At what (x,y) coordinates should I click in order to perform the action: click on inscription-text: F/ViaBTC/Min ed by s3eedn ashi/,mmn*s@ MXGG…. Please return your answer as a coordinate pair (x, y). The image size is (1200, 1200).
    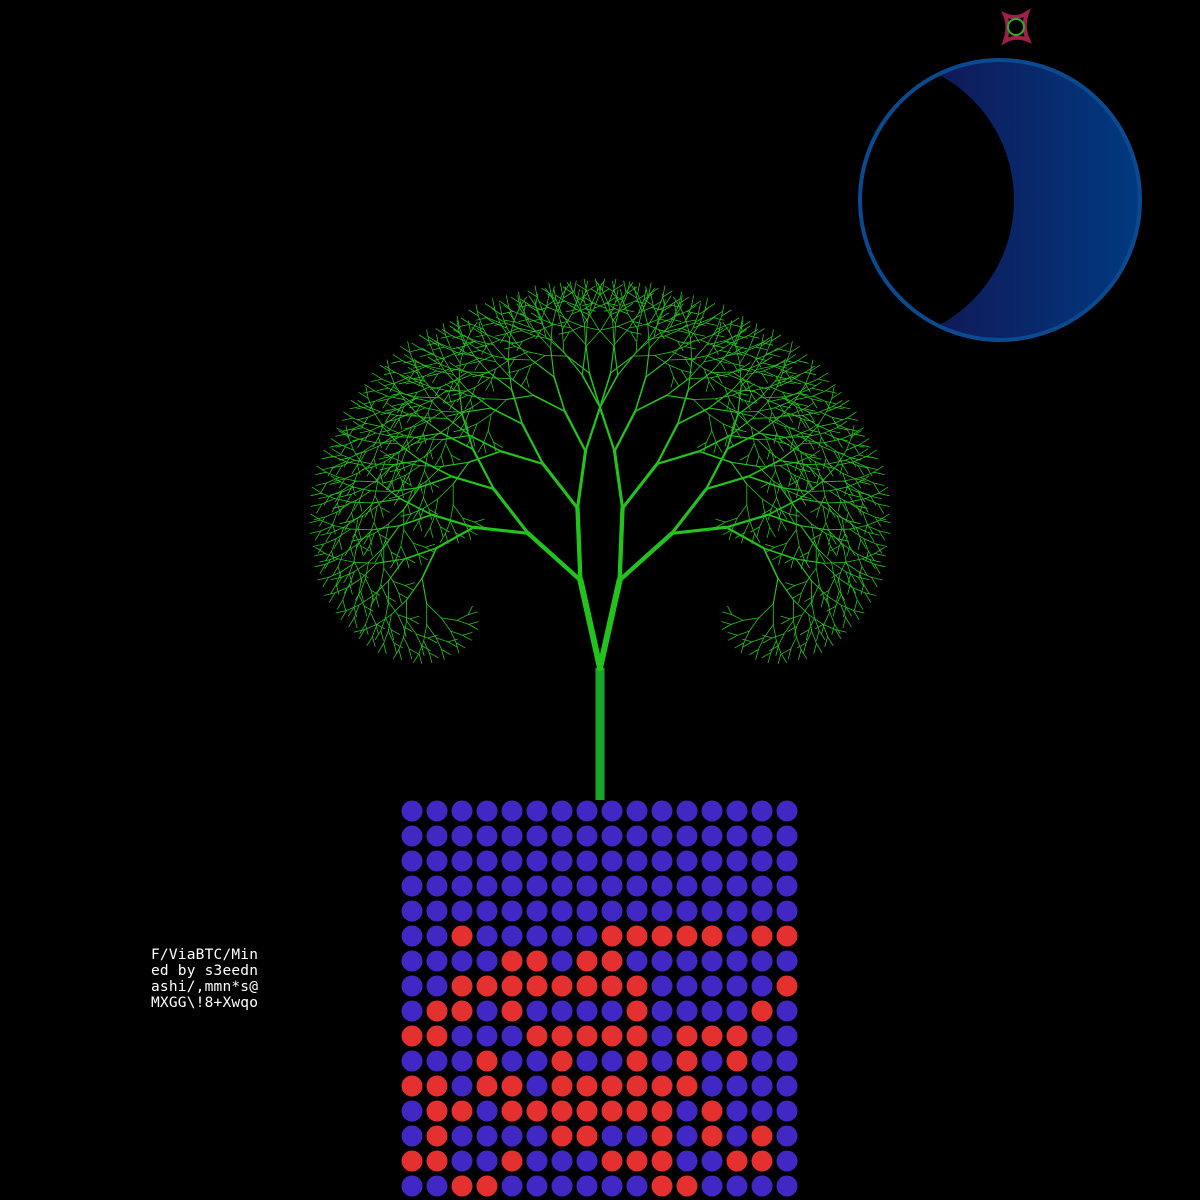
    Looking at the image, I should click on (204, 979).